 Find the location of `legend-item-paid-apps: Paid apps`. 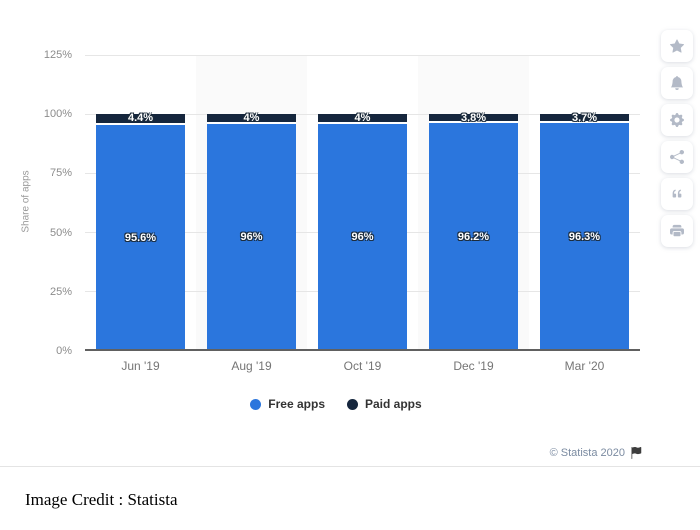

legend-item-paid-apps: Paid apps is located at coordinates (384, 404).